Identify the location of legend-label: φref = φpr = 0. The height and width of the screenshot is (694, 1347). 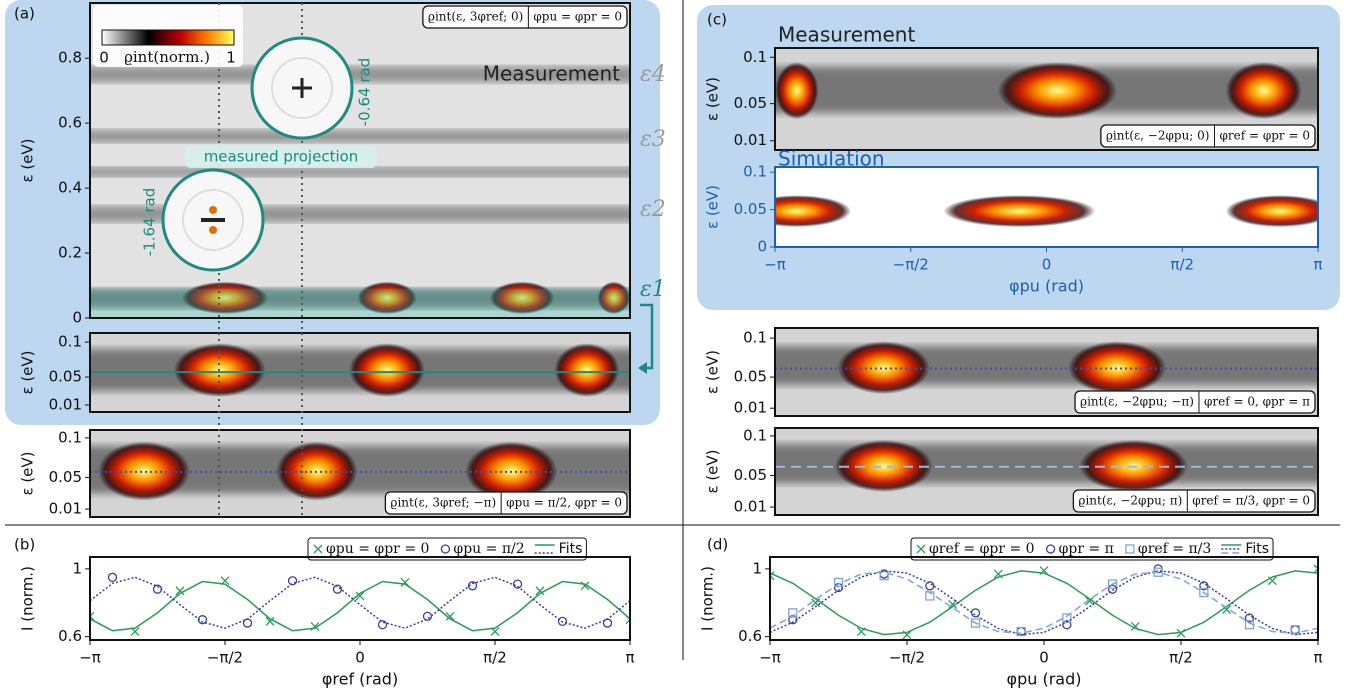
(982, 549).